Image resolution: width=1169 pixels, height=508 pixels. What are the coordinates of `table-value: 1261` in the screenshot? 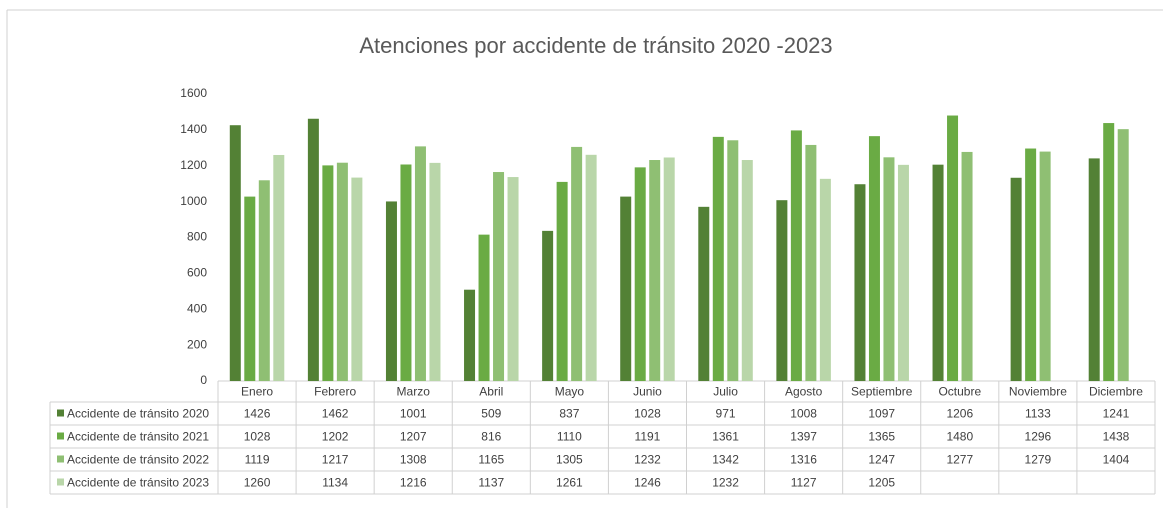 It's located at (569, 483).